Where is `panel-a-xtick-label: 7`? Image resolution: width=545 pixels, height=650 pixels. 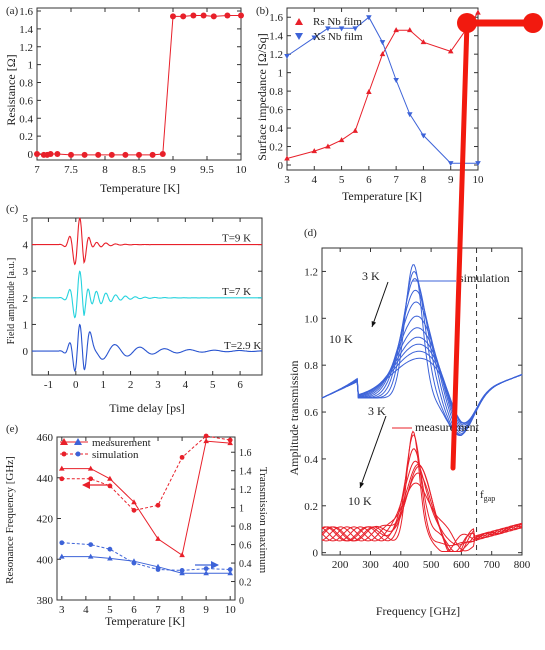 panel-a-xtick-label: 7 is located at coordinates (37, 170).